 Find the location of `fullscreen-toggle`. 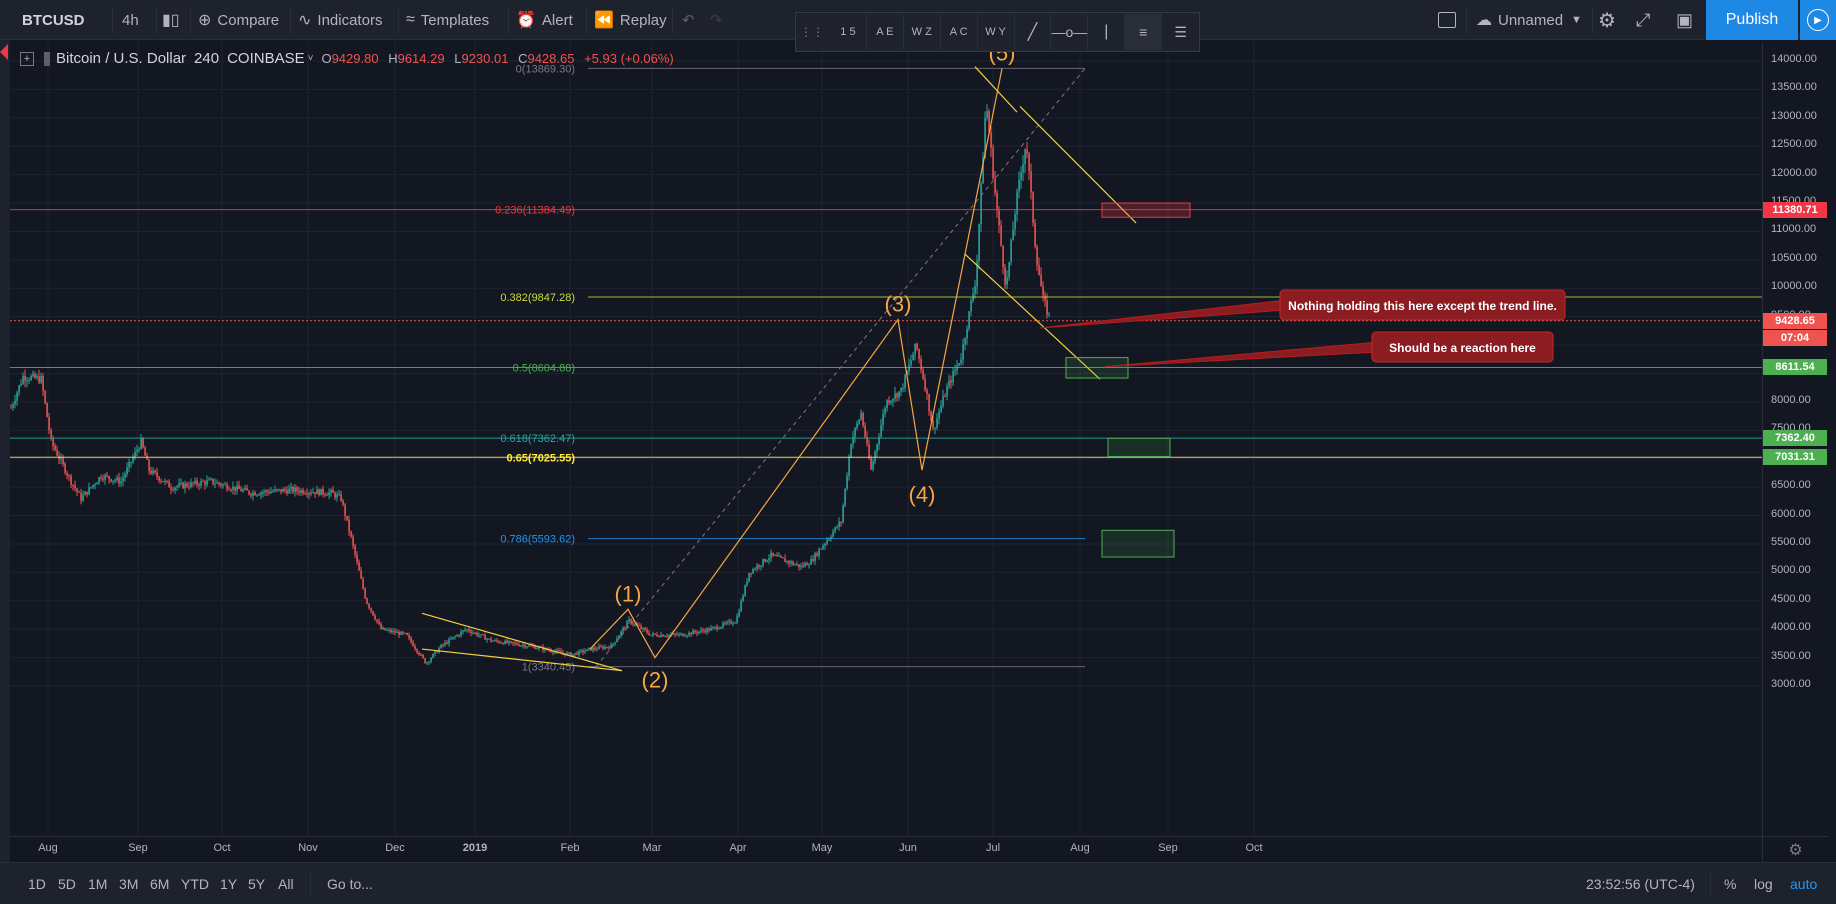

fullscreen-toggle is located at coordinates (1447, 20).